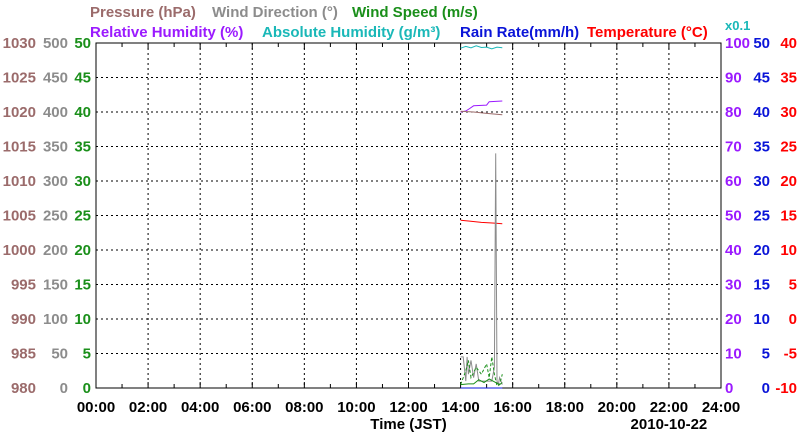  Describe the element at coordinates (766, 388) in the screenshot. I see `rain-tick-label: 0` at that location.